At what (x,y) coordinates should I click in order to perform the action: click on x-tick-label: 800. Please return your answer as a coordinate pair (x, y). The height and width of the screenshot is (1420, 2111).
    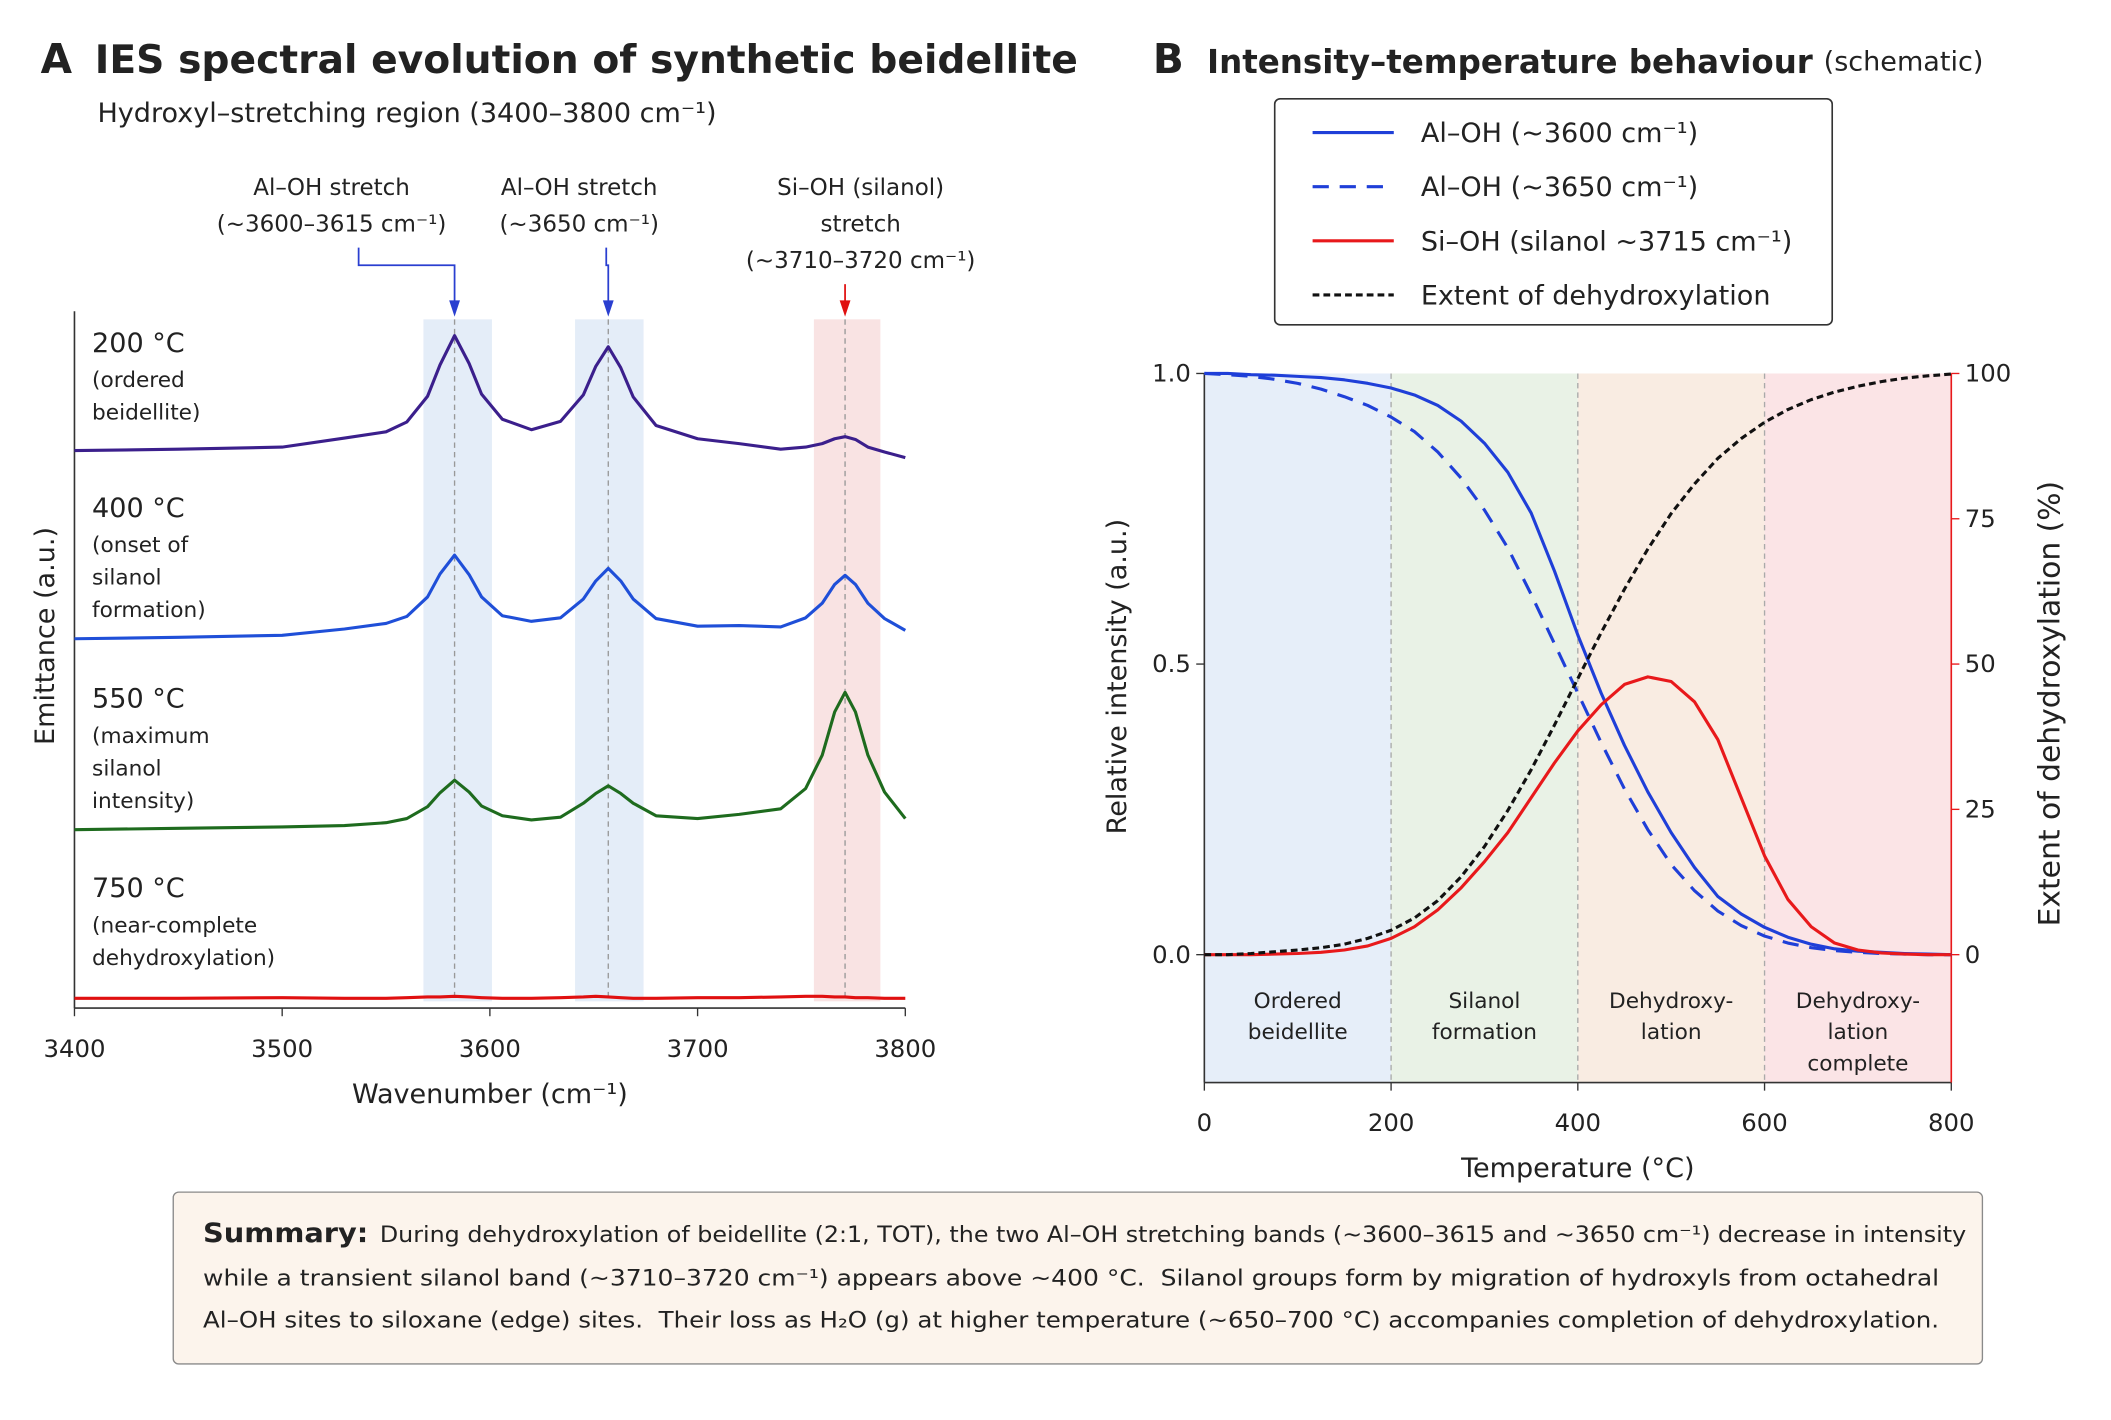
    Looking at the image, I should click on (1951, 1122).